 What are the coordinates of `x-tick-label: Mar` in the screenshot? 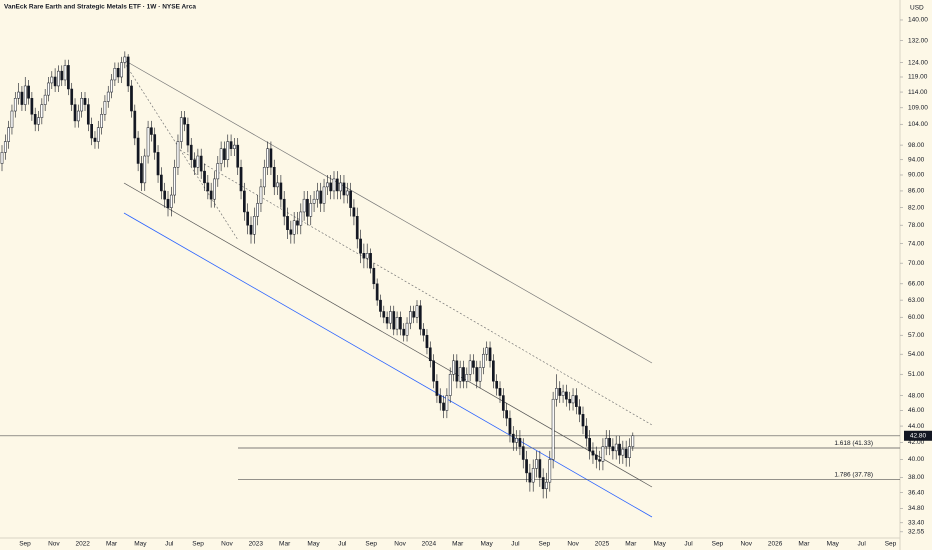 It's located at (804, 544).